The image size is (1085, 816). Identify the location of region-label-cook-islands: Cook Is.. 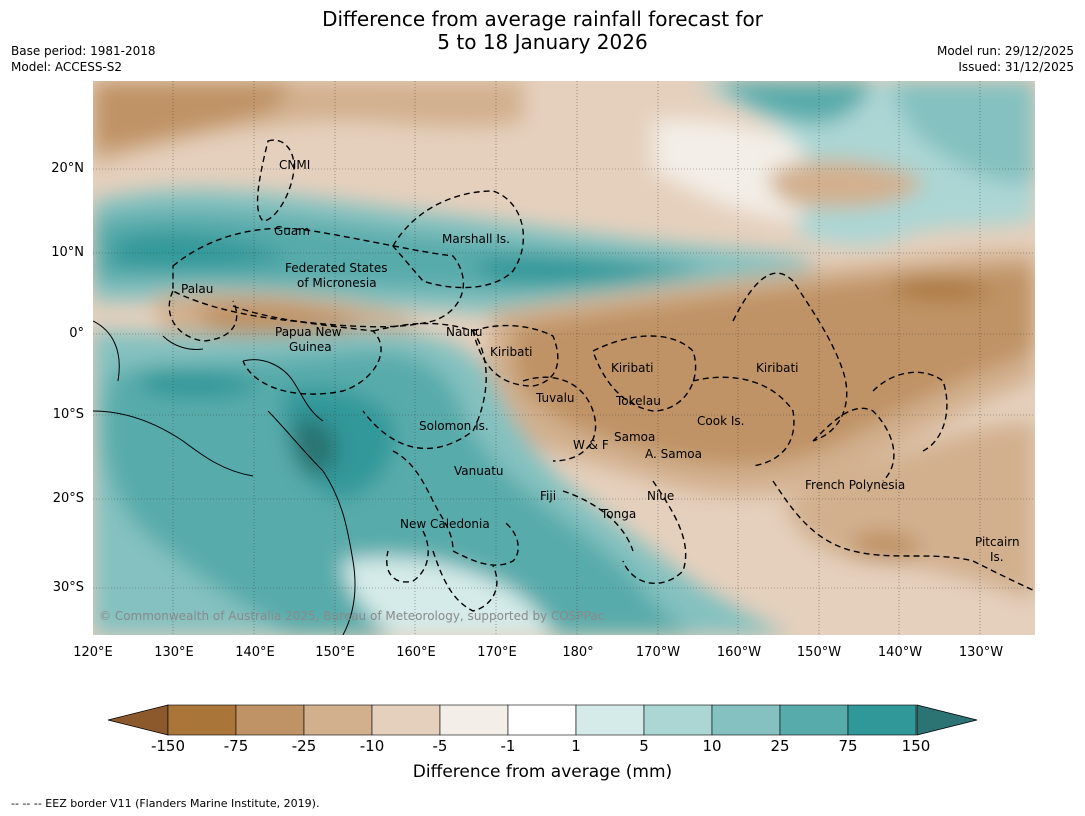
(721, 421).